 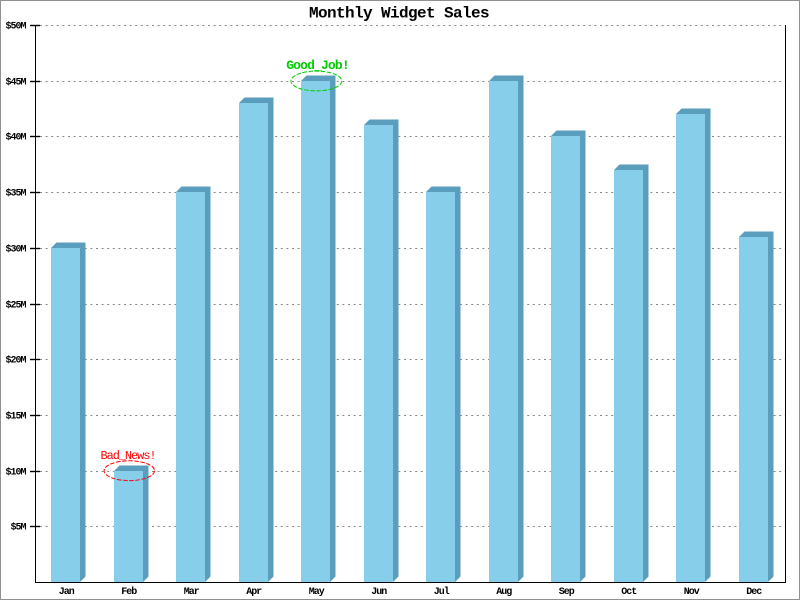 I want to click on svg-text: Aug, so click(x=504, y=592).